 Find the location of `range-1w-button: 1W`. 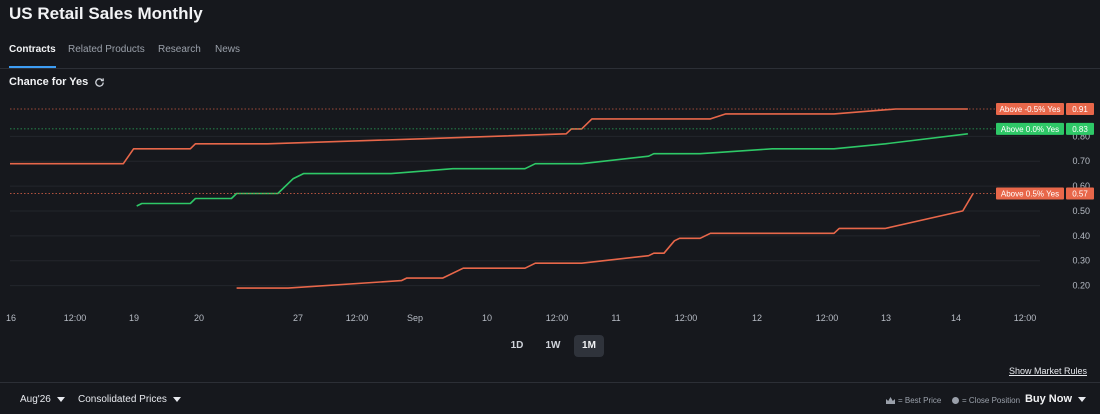

range-1w-button: 1W is located at coordinates (553, 345).